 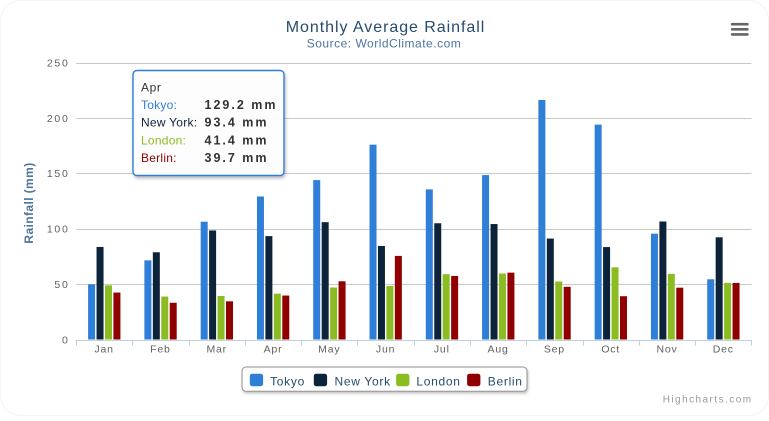 What do you see at coordinates (385, 349) in the screenshot?
I see `svg-text: Jun` at bounding box center [385, 349].